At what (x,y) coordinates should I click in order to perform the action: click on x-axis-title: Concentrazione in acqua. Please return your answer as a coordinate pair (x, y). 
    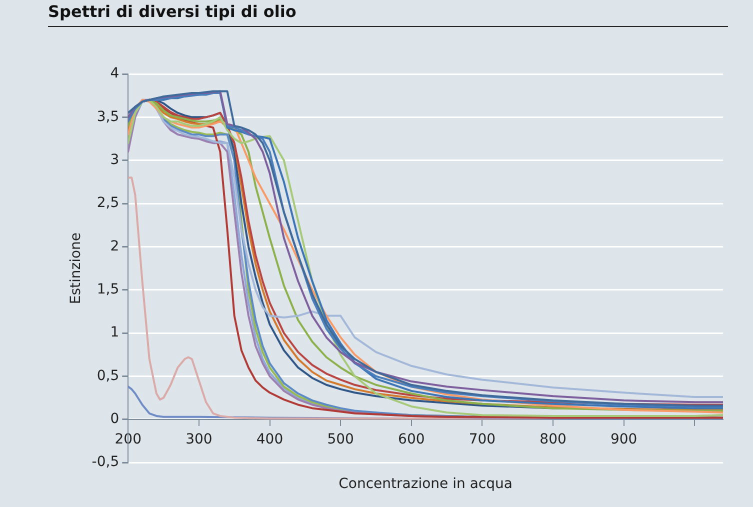
    Looking at the image, I should click on (425, 484).